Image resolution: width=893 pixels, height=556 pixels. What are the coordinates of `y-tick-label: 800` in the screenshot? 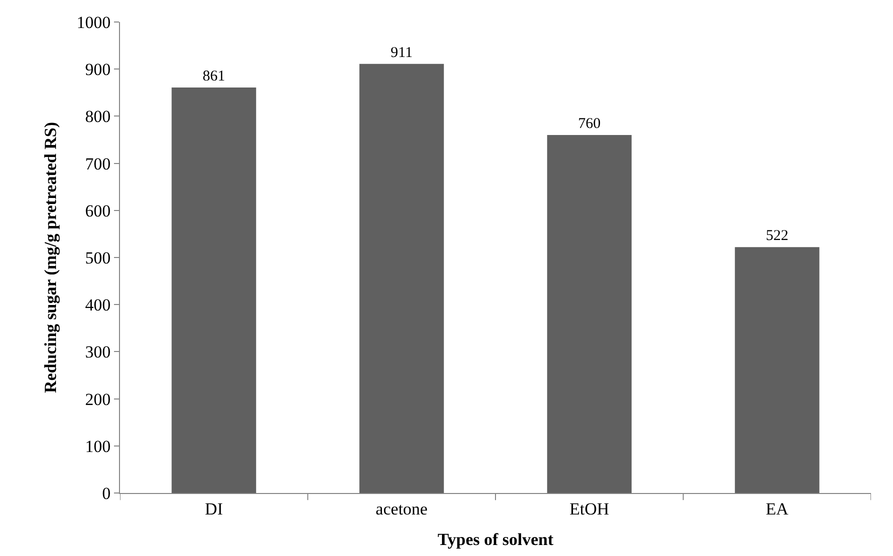 It's located at (98, 116).